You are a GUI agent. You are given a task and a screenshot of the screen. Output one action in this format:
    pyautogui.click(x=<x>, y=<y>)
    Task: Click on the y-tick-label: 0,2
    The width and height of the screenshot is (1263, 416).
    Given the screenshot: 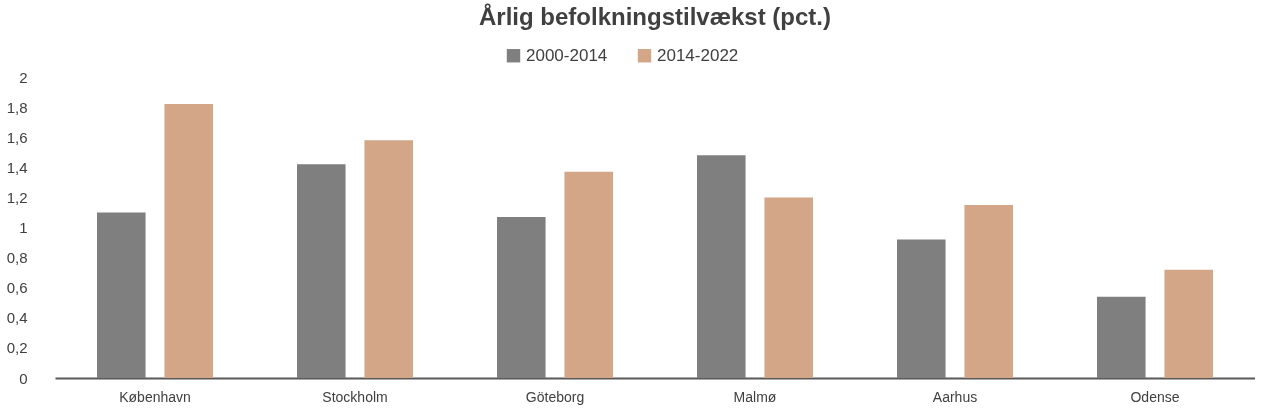 What is the action you would take?
    pyautogui.click(x=17, y=348)
    